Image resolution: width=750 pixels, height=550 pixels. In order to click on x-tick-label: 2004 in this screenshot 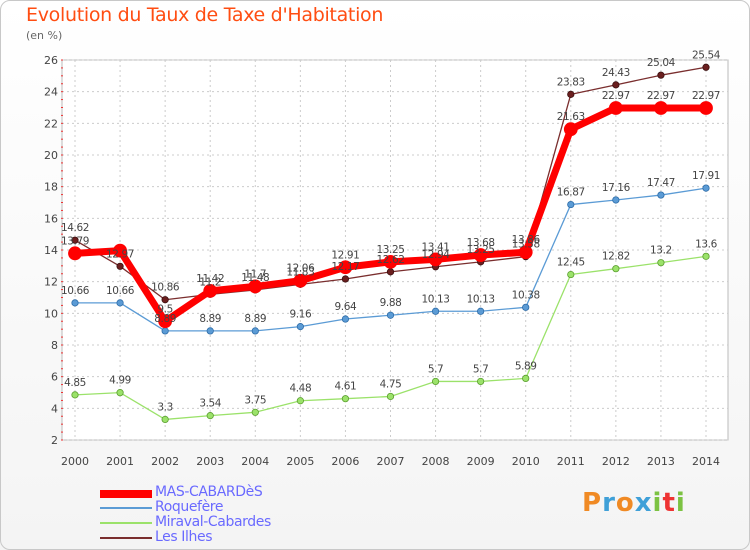, I will do `click(255, 461)`.